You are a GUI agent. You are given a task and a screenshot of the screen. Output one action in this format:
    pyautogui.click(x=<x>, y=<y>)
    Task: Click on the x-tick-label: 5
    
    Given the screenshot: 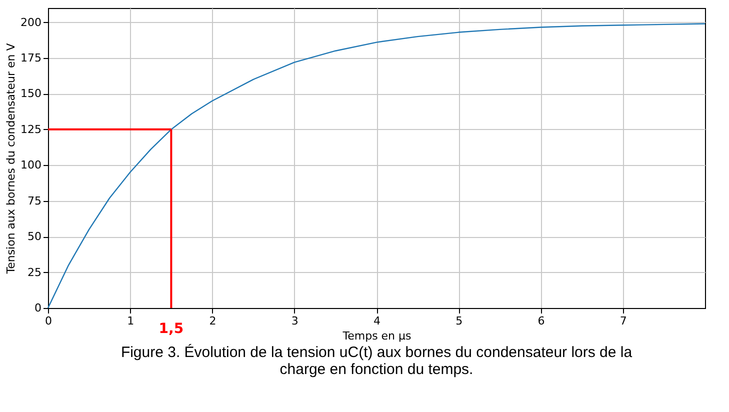 What is the action you would take?
    pyautogui.click(x=459, y=321)
    